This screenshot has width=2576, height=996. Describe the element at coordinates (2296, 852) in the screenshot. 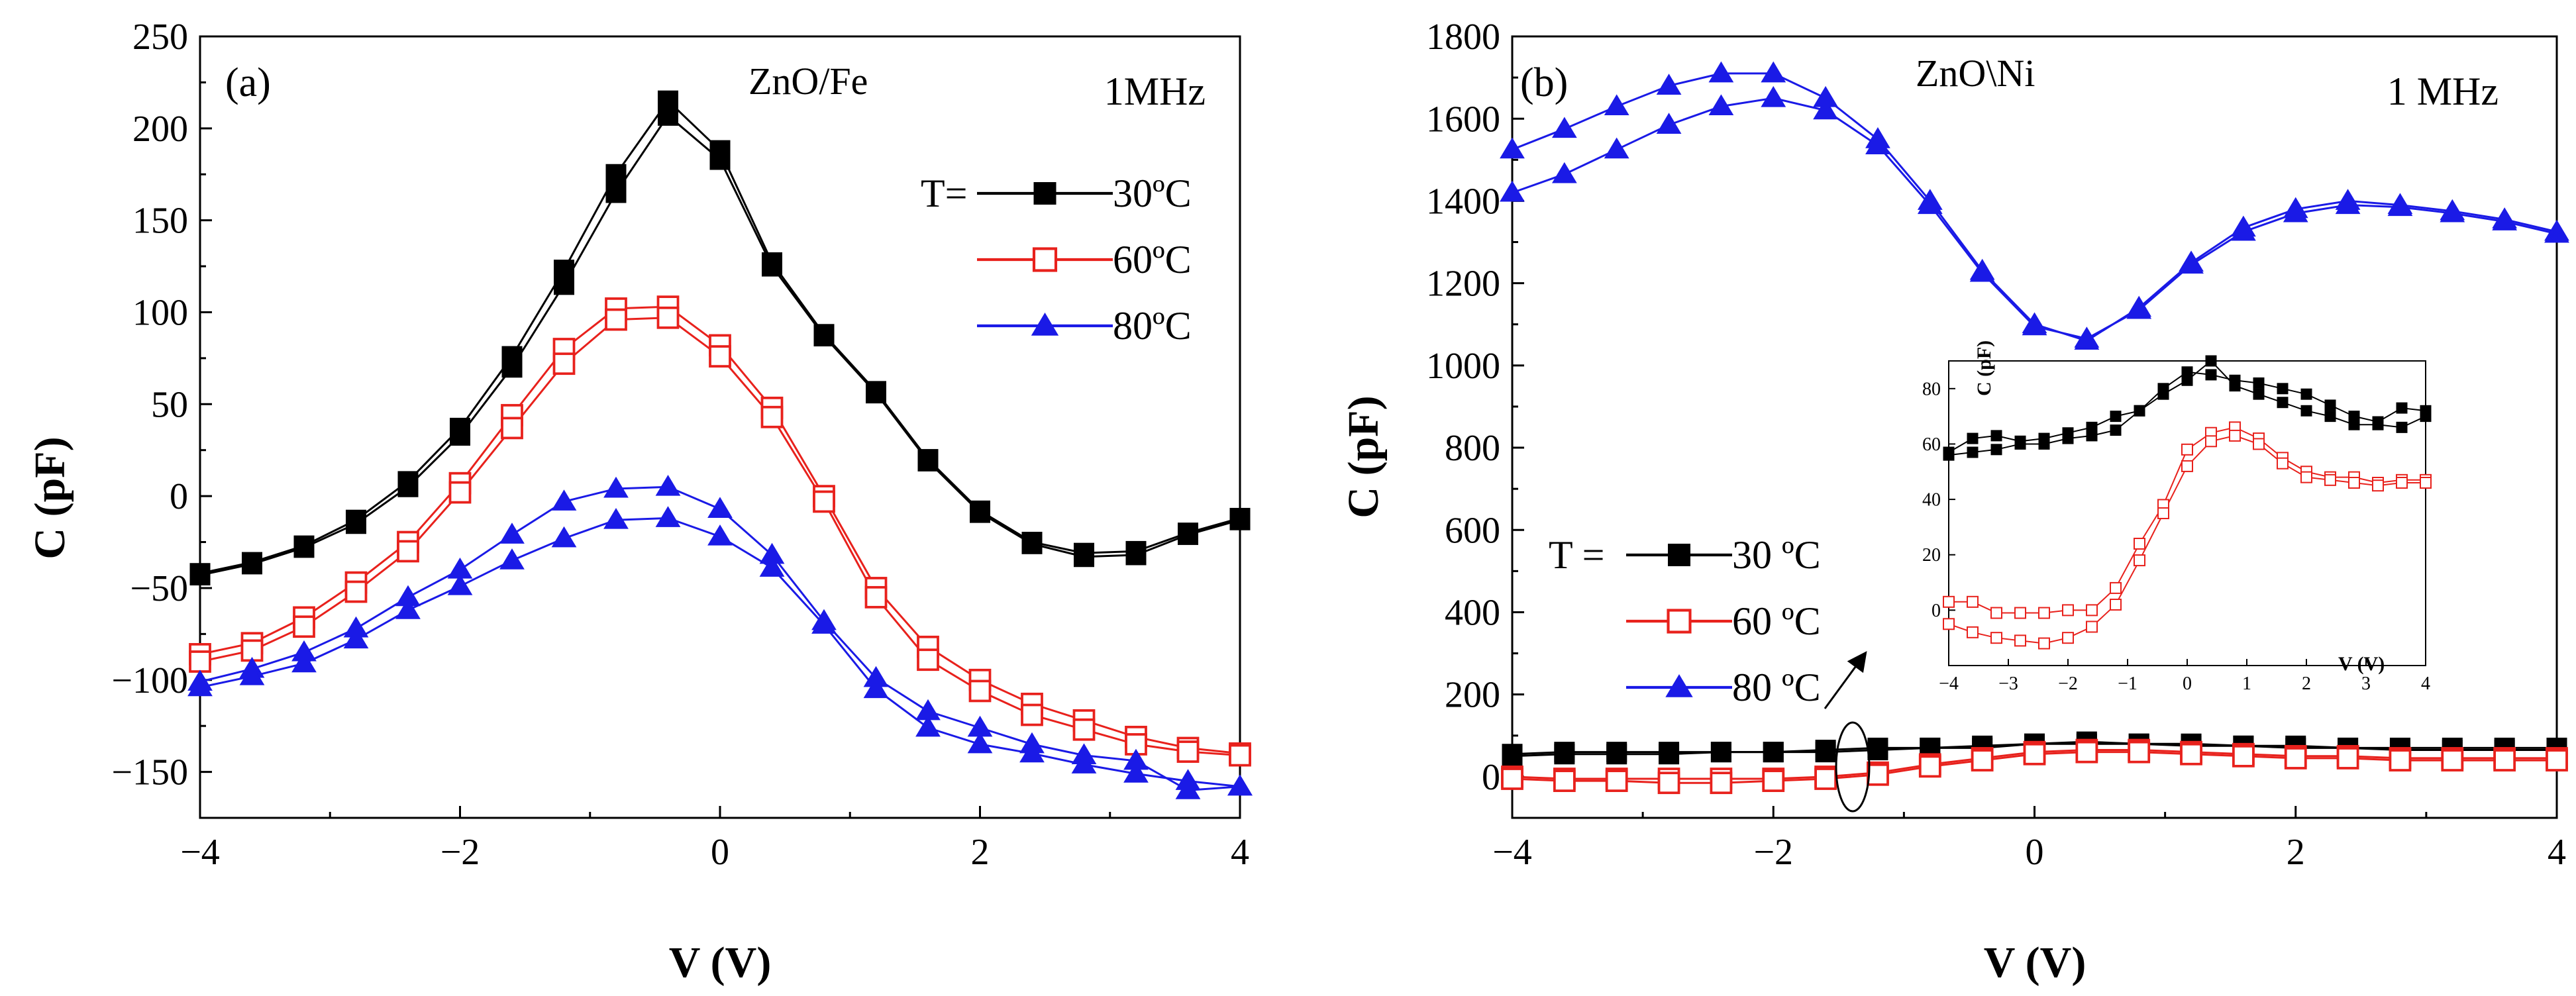

I see `panel-b-x-tick-label: 2` at that location.